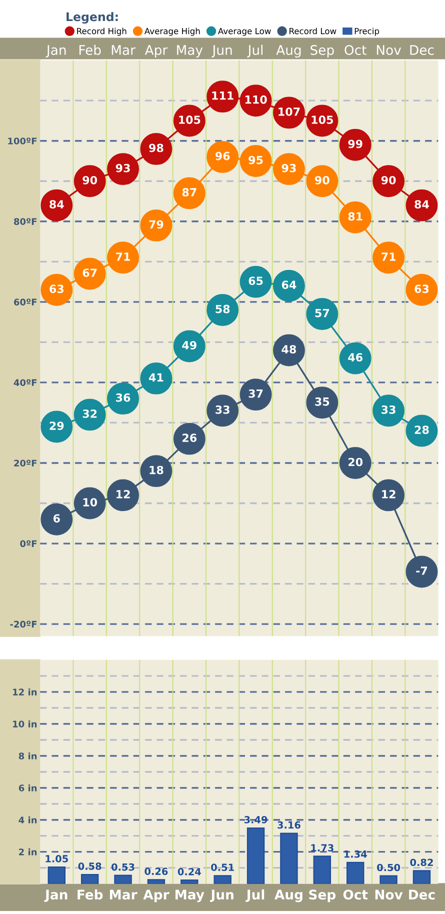 Image resolution: width=445 pixels, height=914 pixels. What do you see at coordinates (421, 289) in the screenshot?
I see `data-label: 63` at bounding box center [421, 289].